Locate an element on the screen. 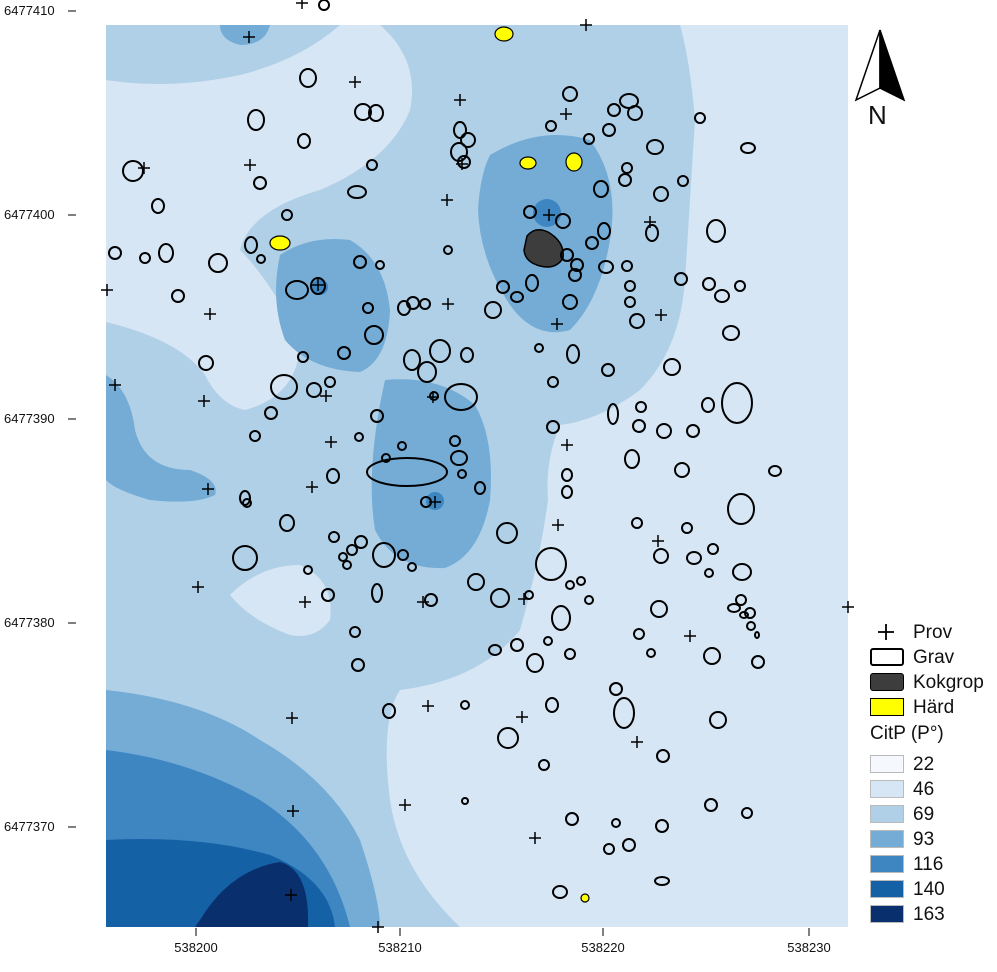 The height and width of the screenshot is (972, 997). hearth is located at coordinates (280, 243).